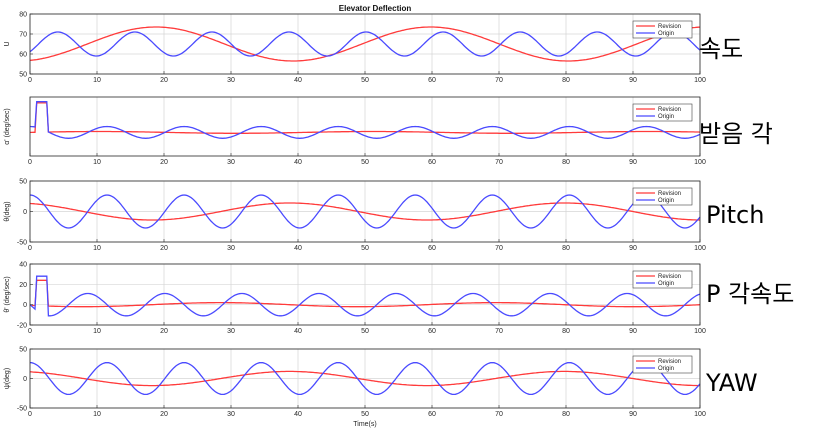  I want to click on y-tick-label: 70, so click(23, 35).